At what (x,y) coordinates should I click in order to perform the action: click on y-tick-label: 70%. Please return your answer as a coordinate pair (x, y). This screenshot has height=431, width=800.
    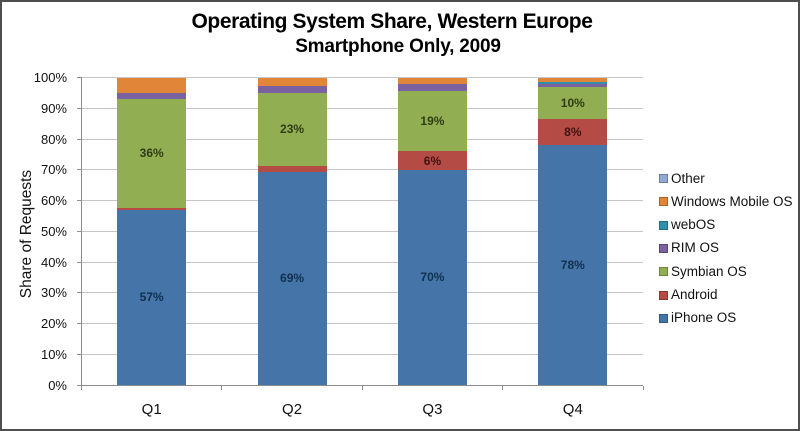
    Looking at the image, I should click on (53, 170).